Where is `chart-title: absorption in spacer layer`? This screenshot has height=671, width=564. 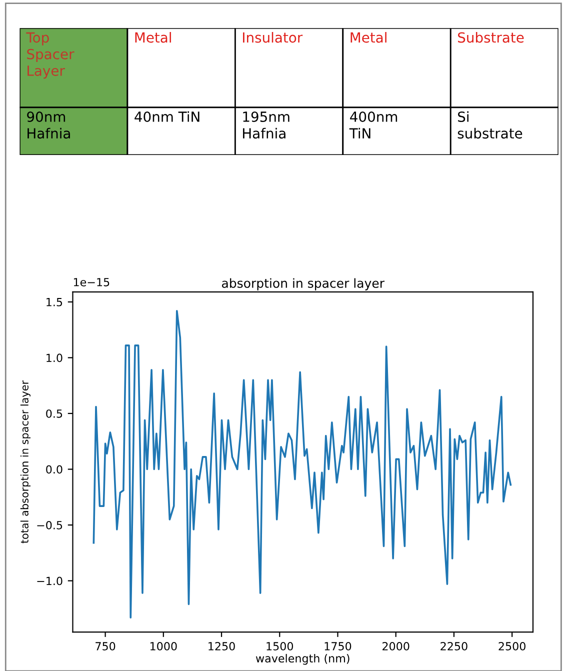 chart-title: absorption in spacer layer is located at coordinates (303, 284).